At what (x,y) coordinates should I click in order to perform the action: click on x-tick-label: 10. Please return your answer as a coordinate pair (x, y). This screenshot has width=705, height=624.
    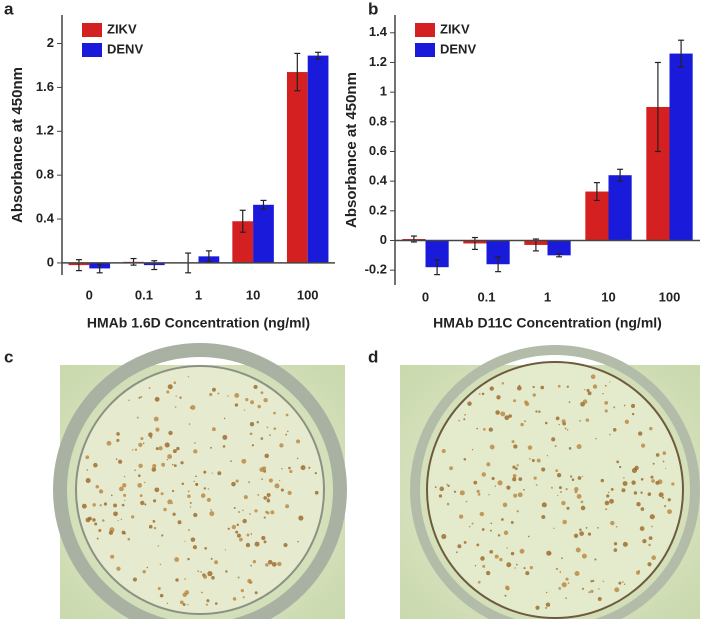
    Looking at the image, I should click on (253, 294).